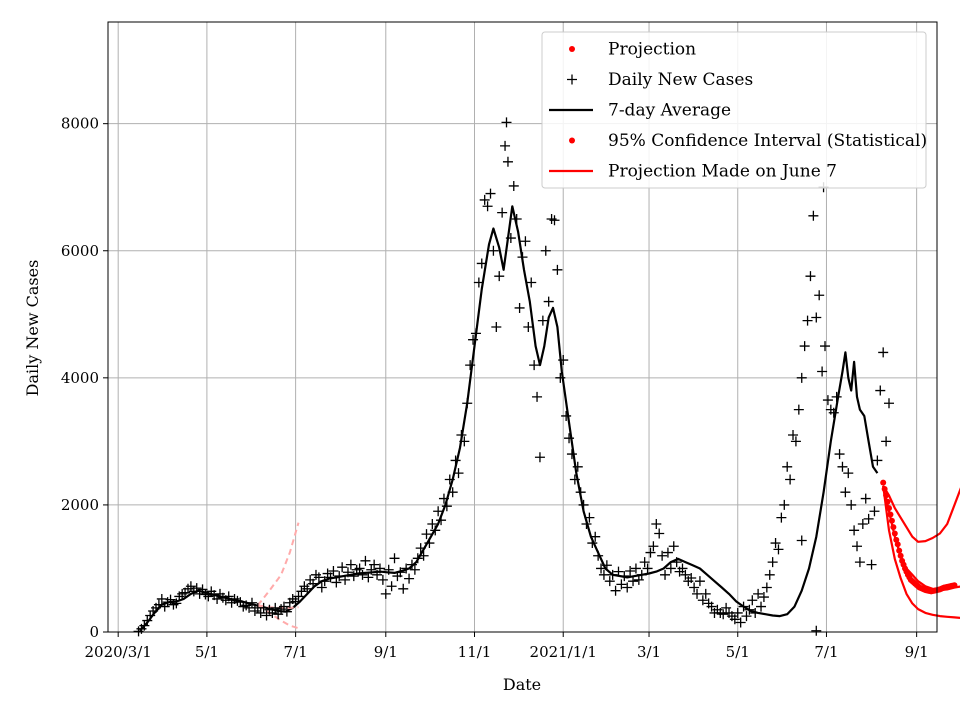  I want to click on legend-label-1: Daily New Cases, so click(680, 80).